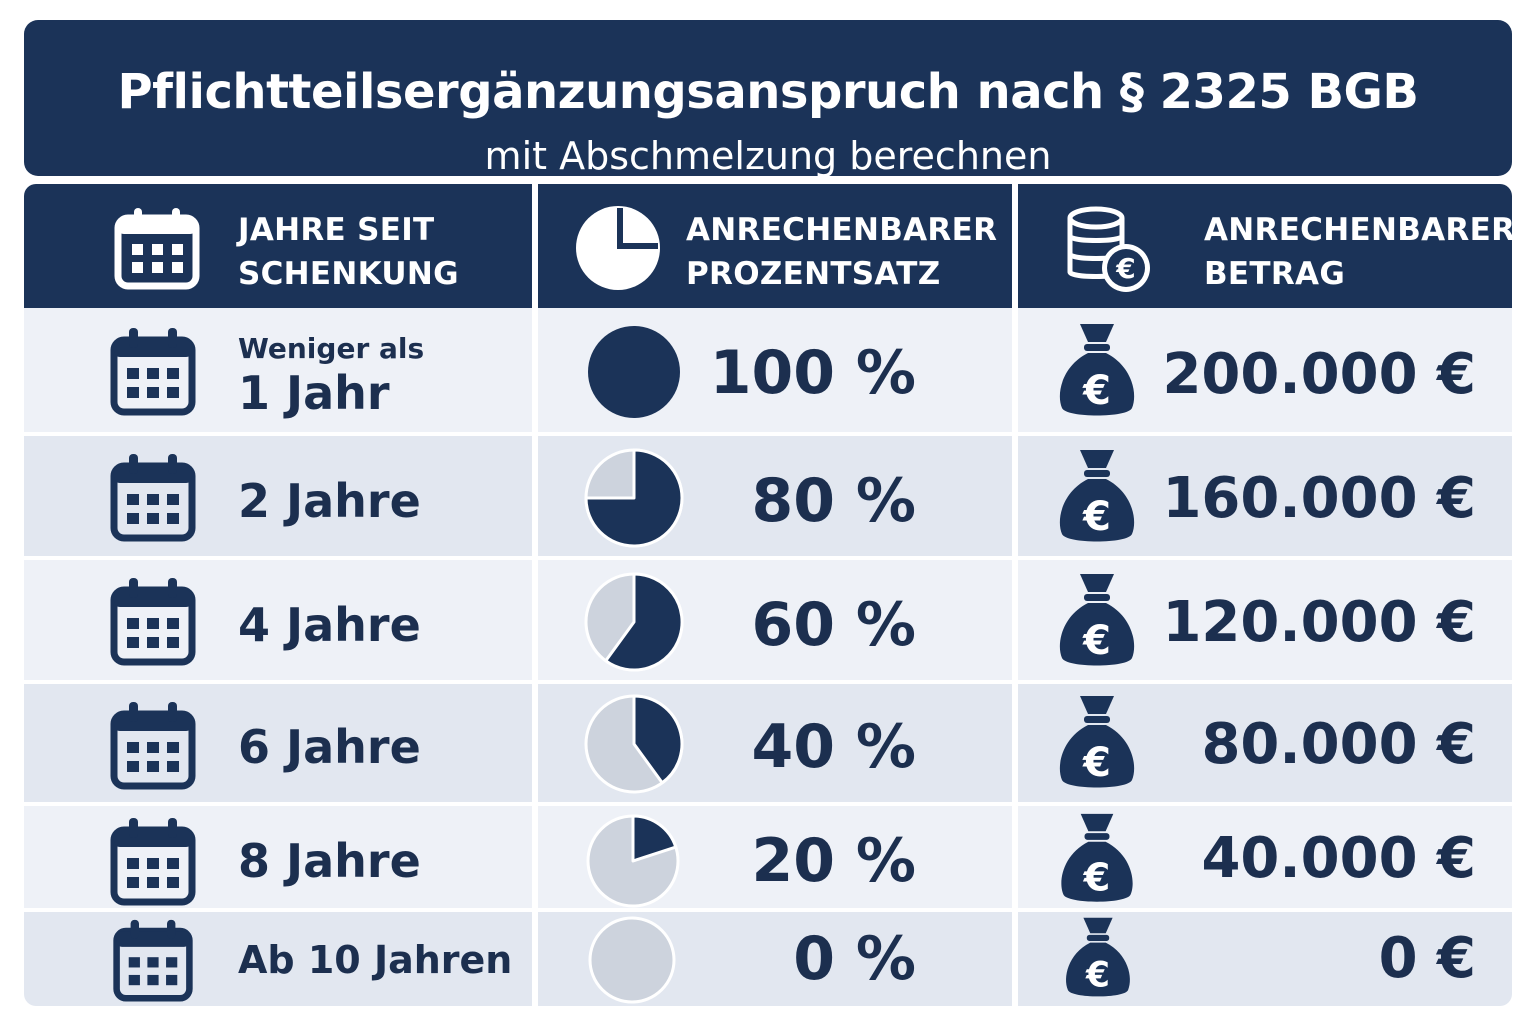 Image resolution: width=1536 pixels, height=1024 pixels. I want to click on amount-value: 120.000 €, so click(1319, 622).